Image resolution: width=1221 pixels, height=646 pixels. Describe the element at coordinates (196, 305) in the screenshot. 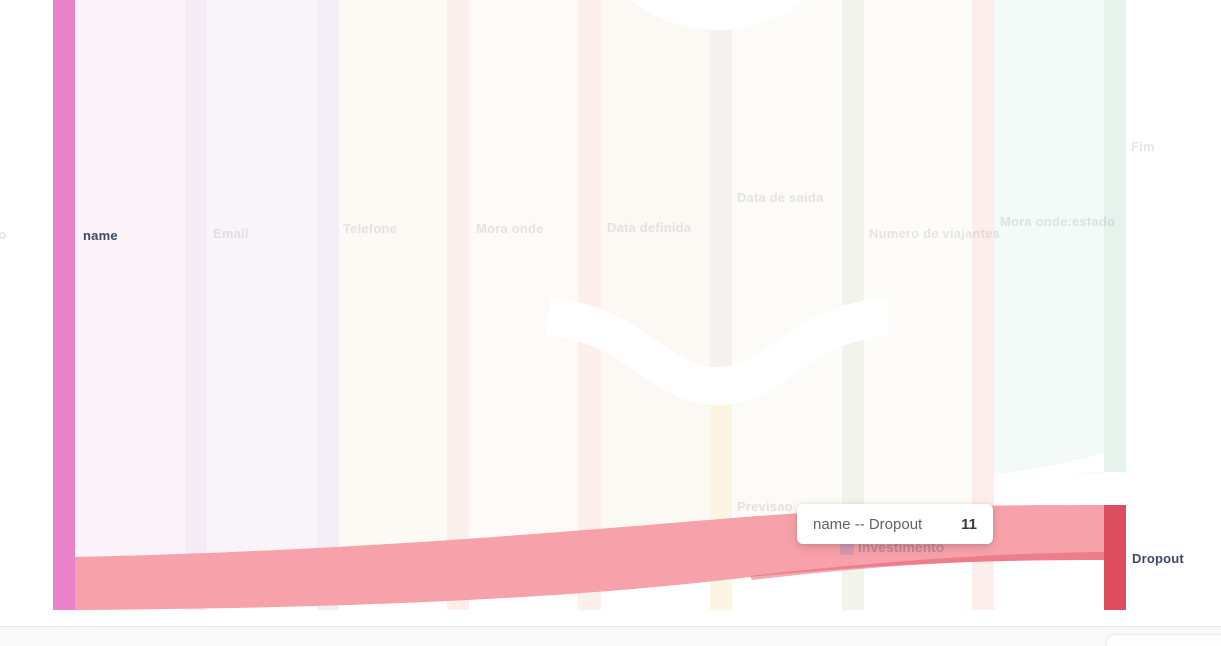

I see `node-email` at that location.